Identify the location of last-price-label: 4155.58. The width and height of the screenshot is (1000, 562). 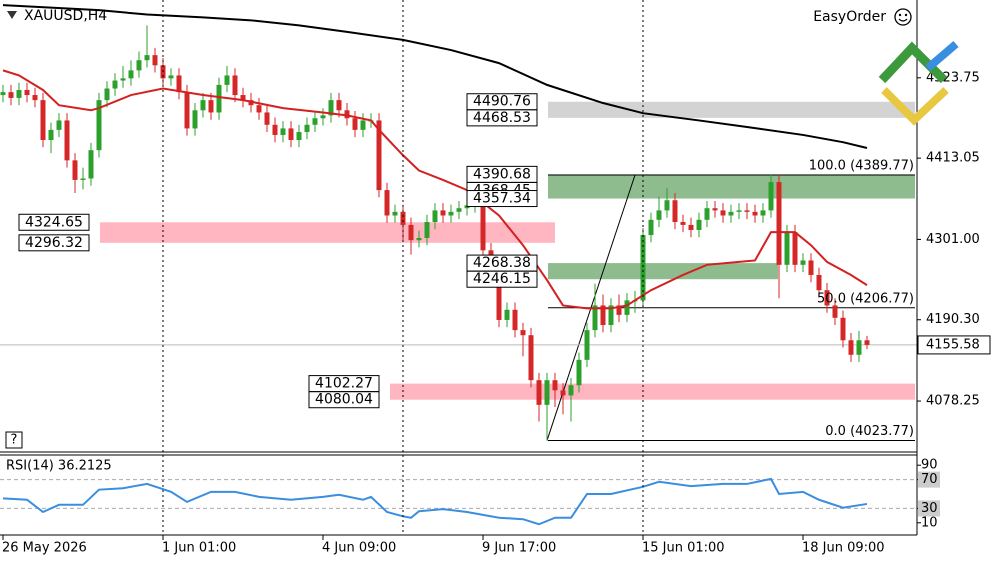
(953, 344).